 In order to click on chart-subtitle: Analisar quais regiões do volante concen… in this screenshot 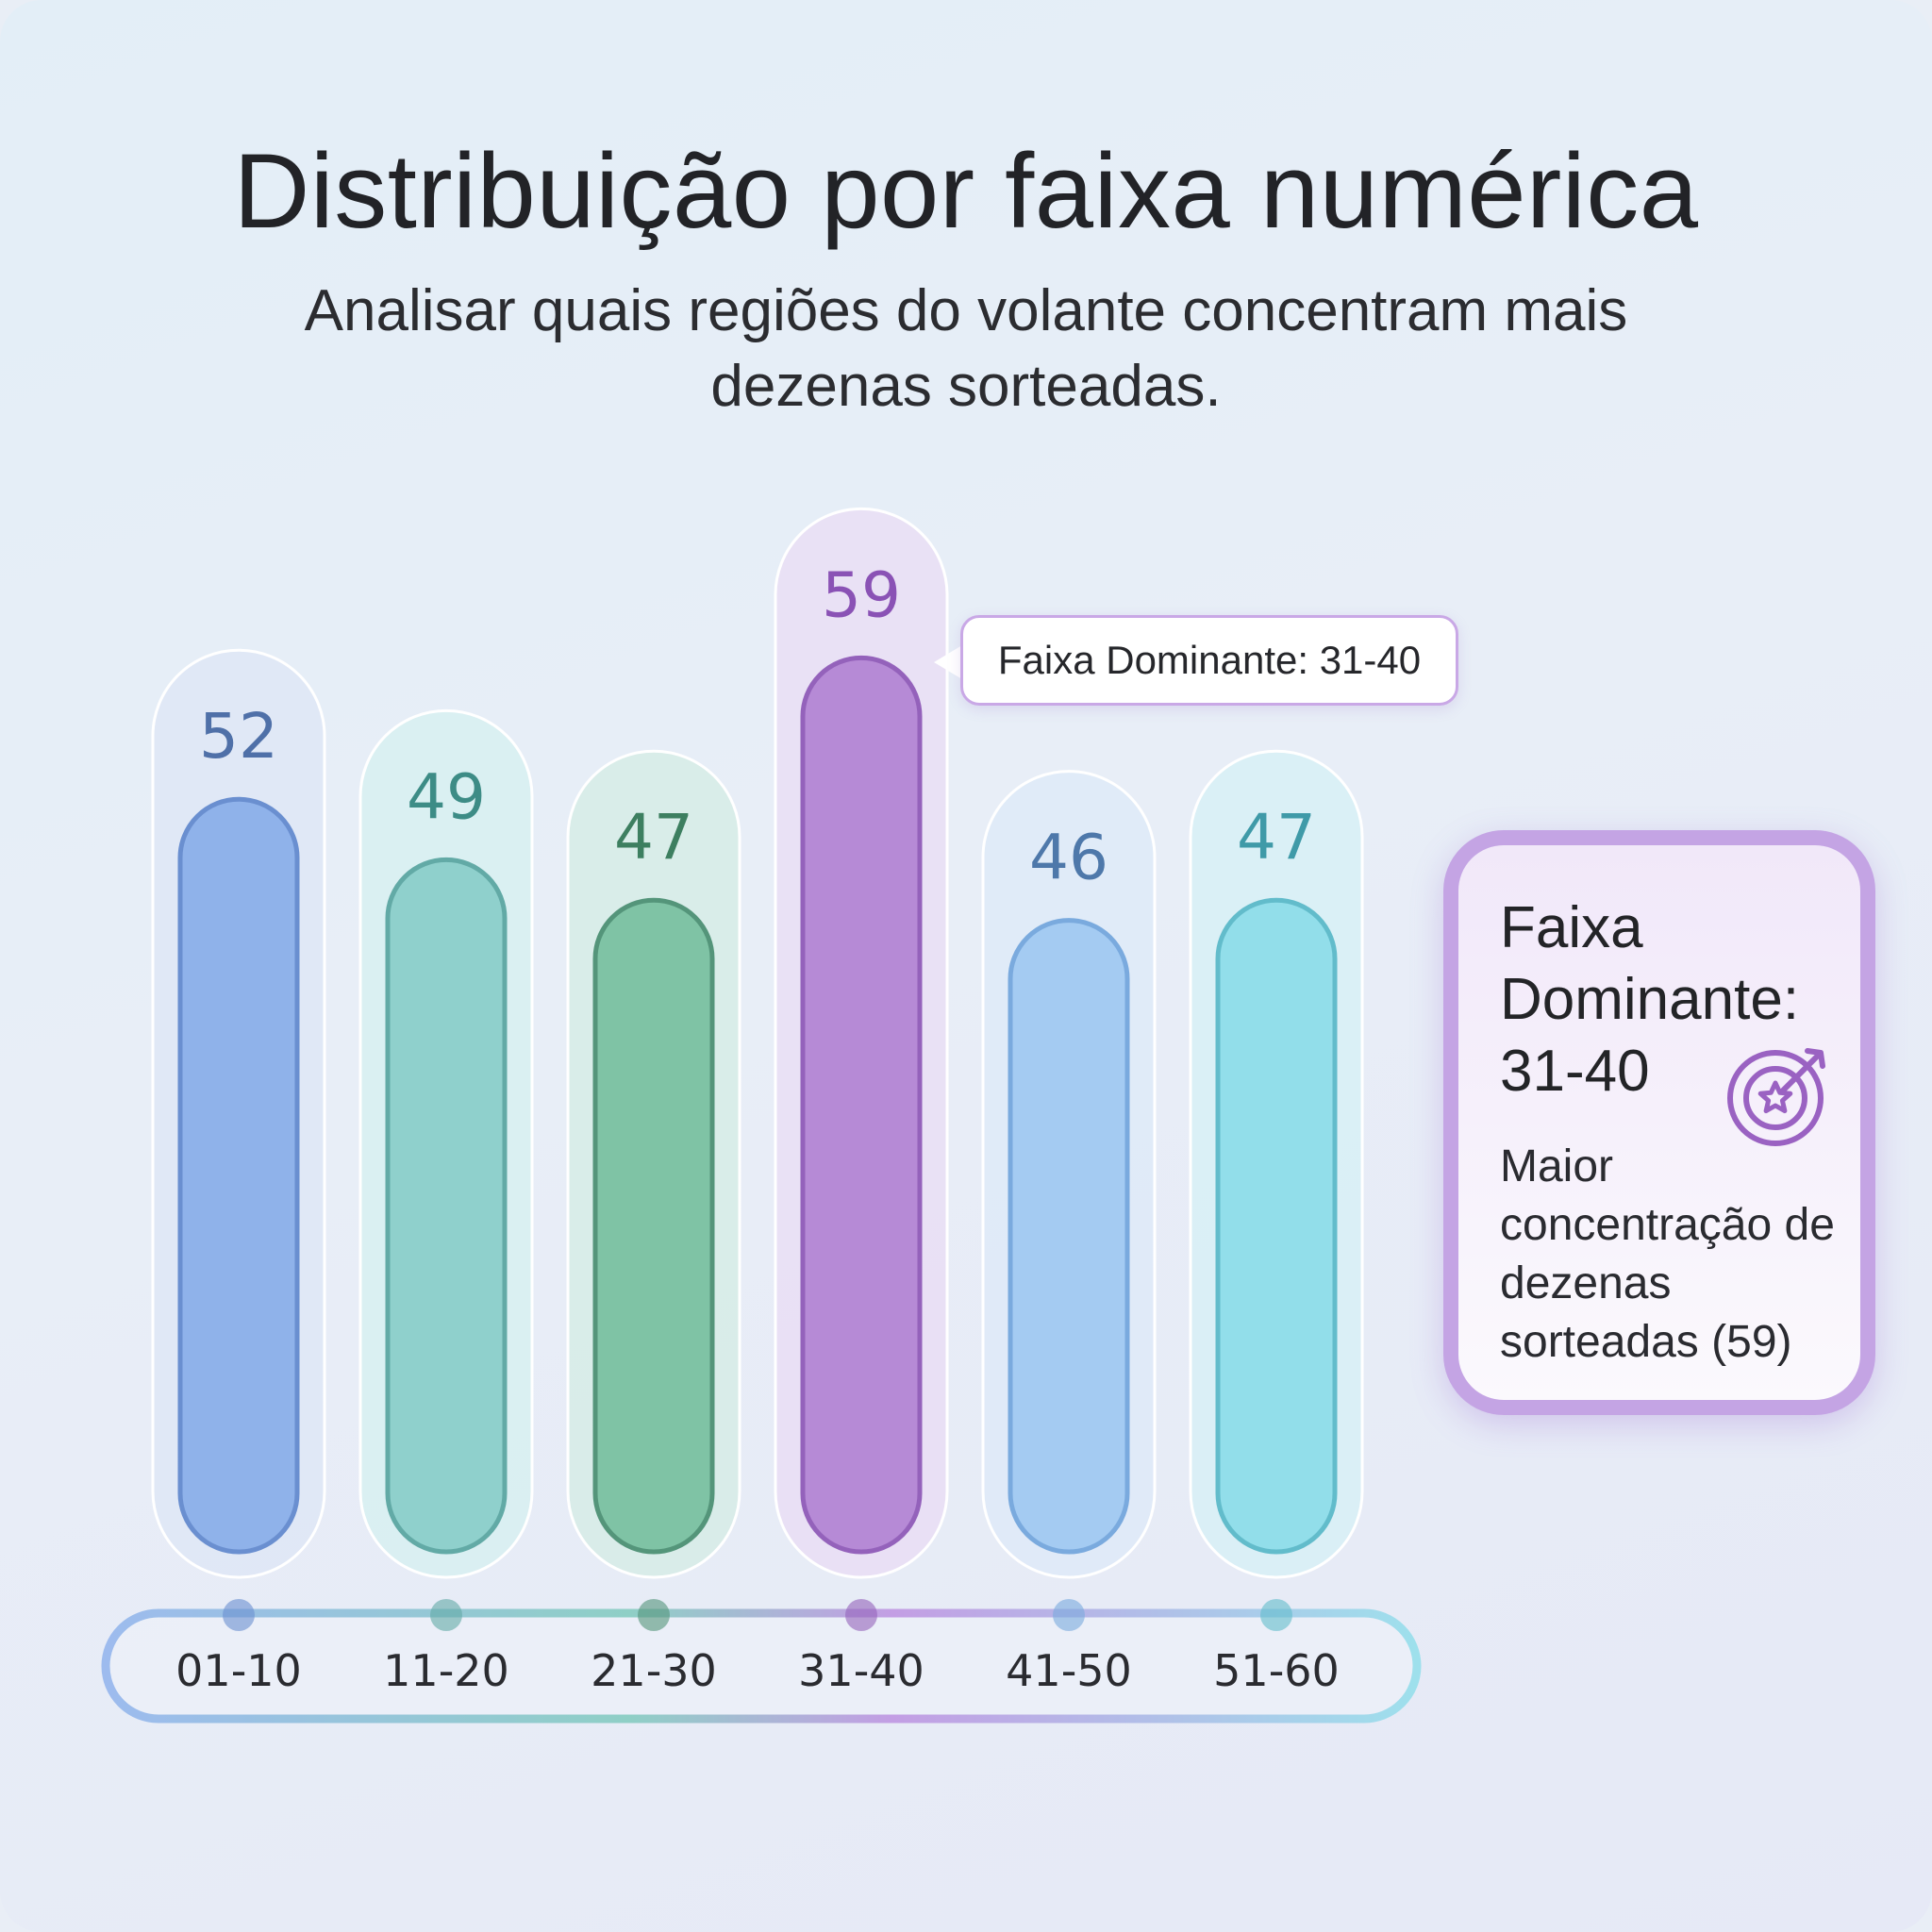, I will do `click(966, 348)`.